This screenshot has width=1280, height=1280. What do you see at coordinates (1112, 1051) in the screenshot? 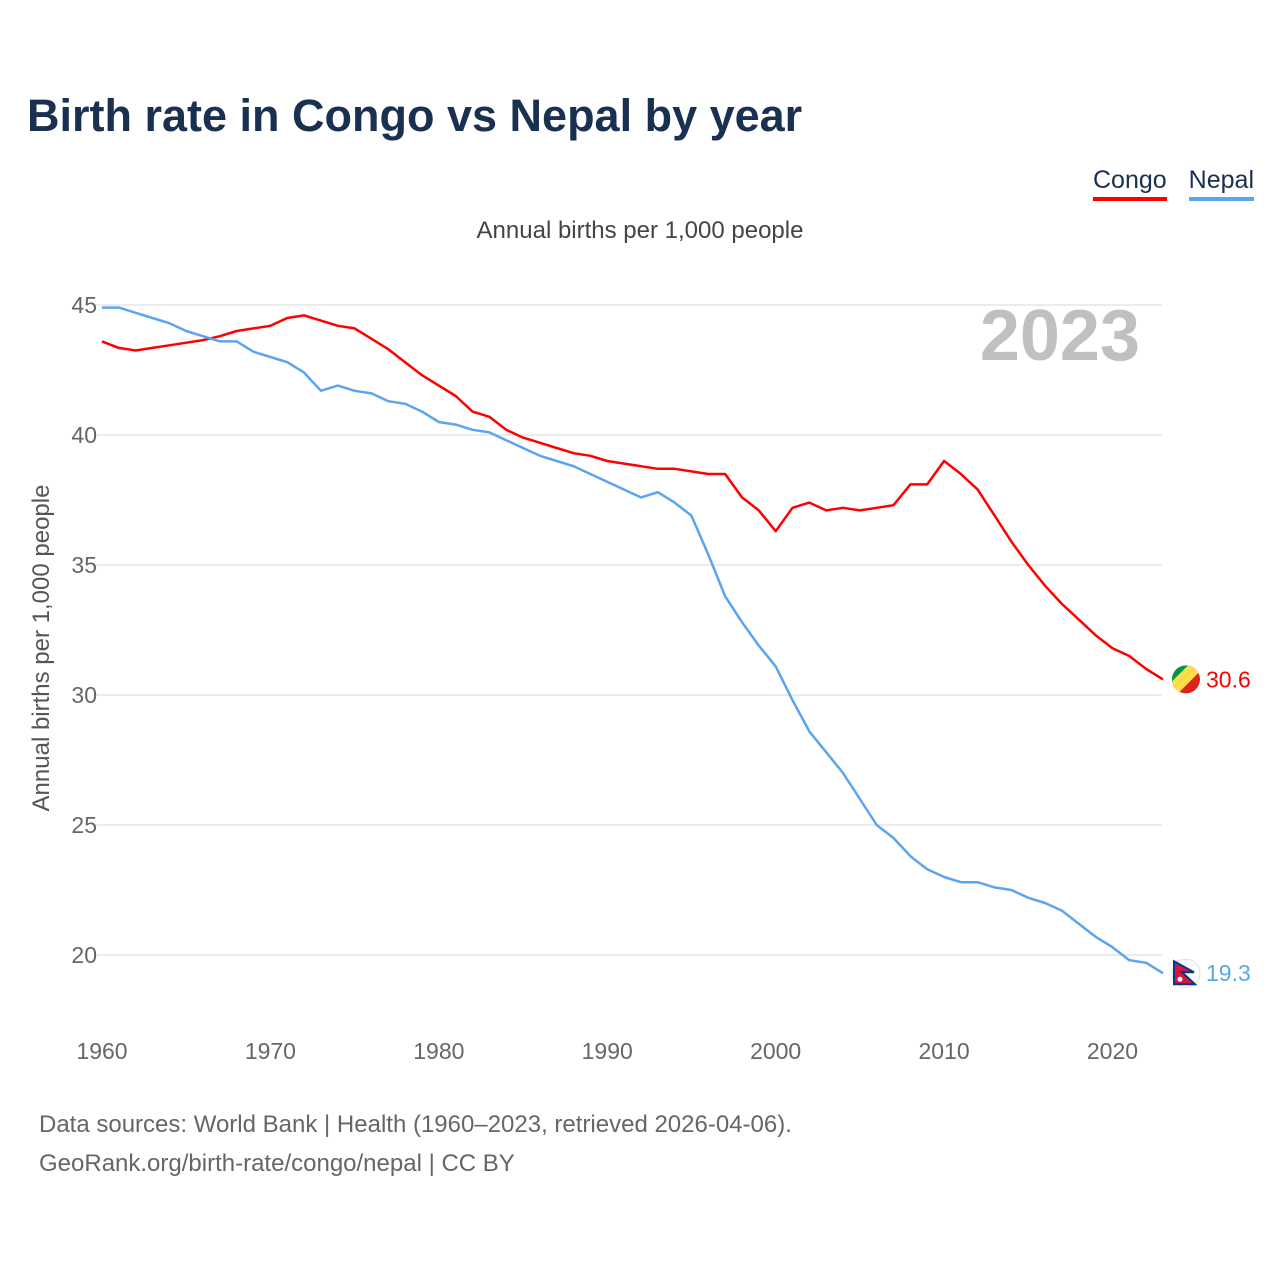
I see `x-tick-label: 2020` at bounding box center [1112, 1051].